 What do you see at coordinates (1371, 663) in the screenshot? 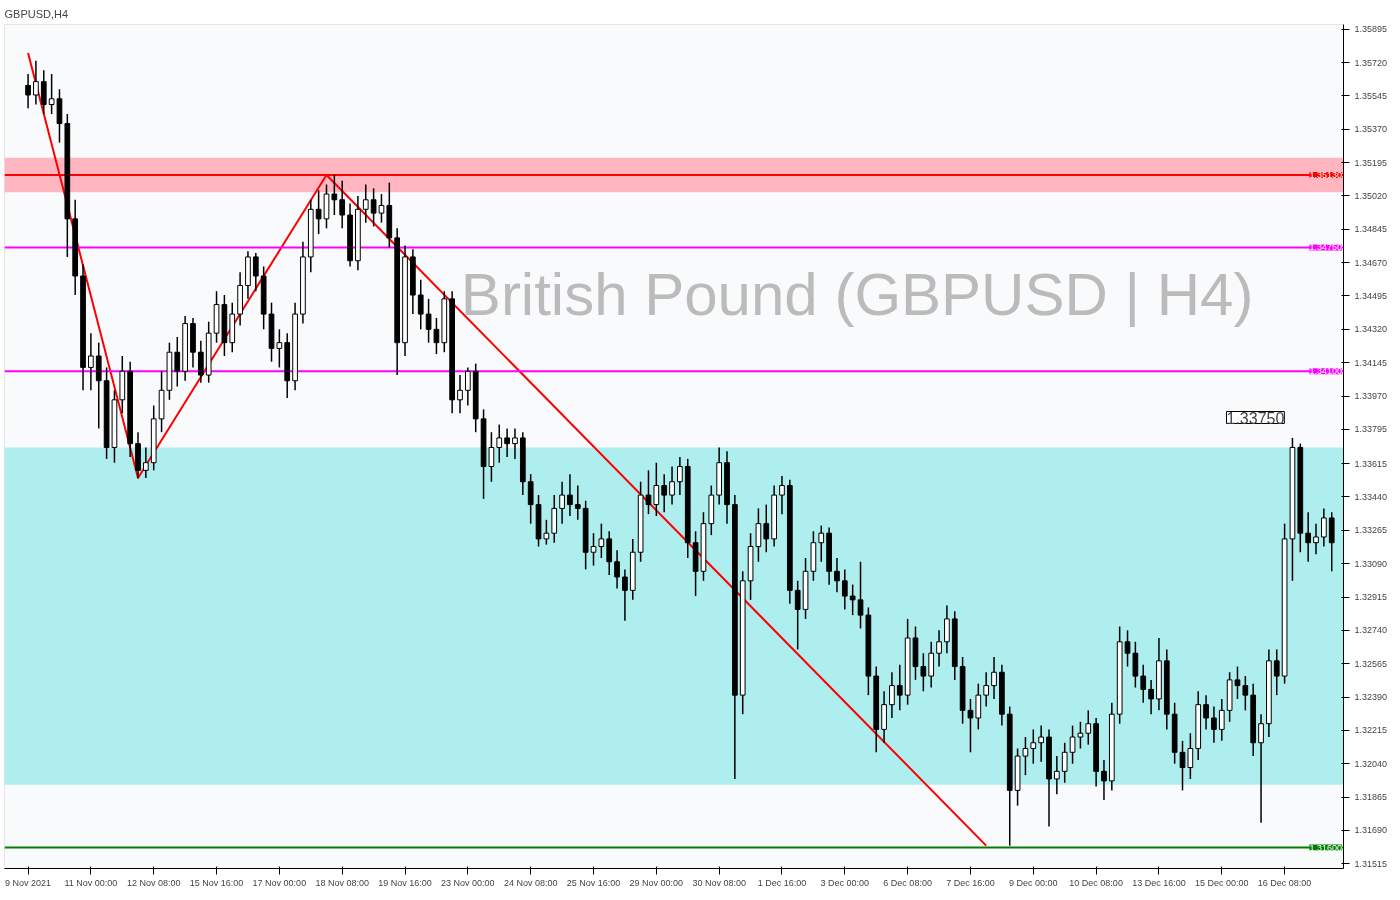
I see `y-tick-label: 1.32565` at bounding box center [1371, 663].